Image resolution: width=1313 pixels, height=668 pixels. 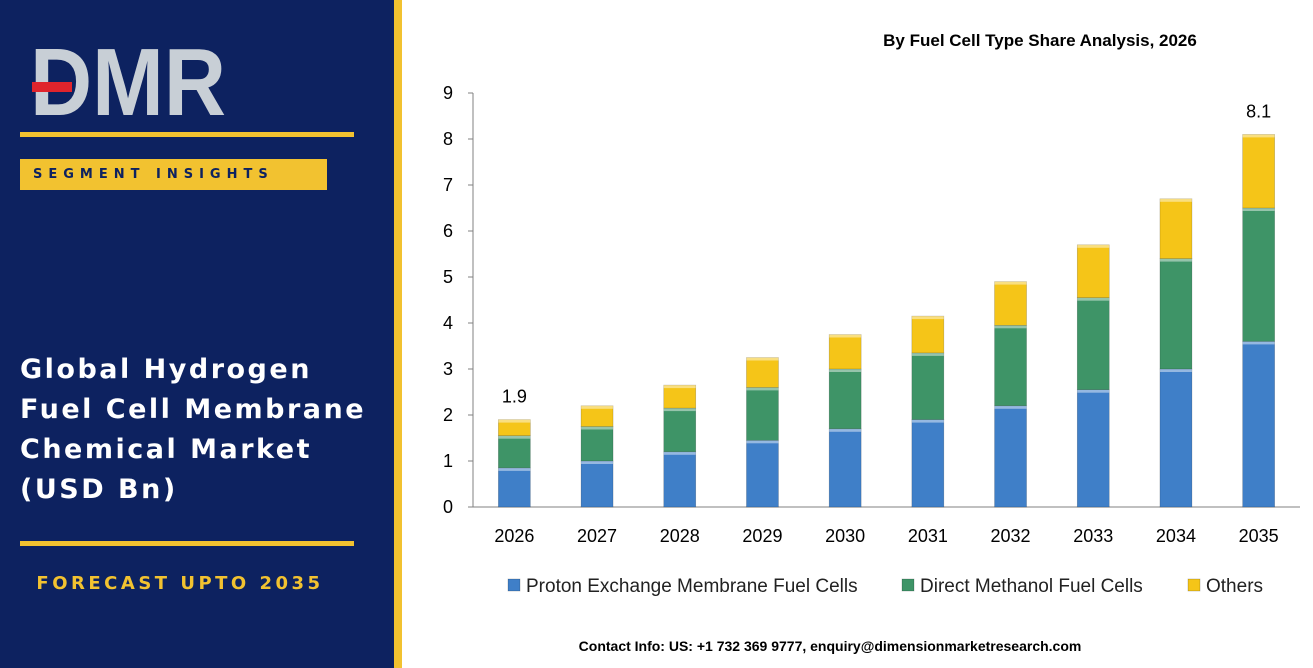 What do you see at coordinates (180, 583) in the screenshot?
I see `forecast-label: FORECAST UPTO 2035` at bounding box center [180, 583].